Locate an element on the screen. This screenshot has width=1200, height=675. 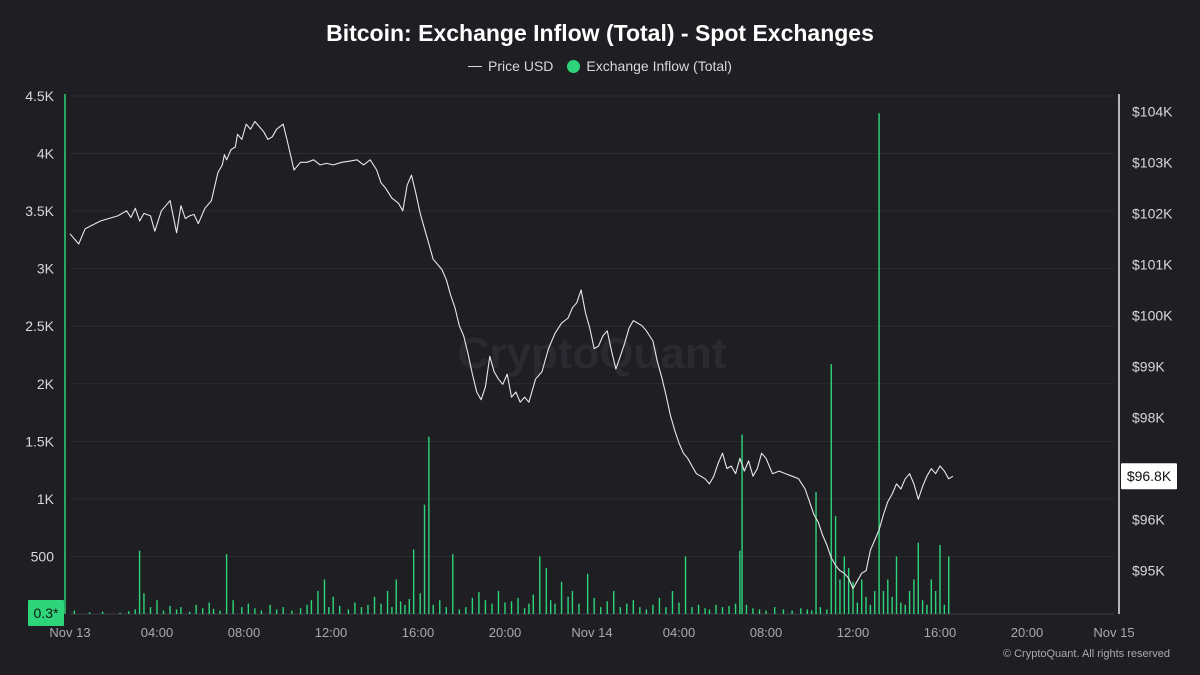
legend-item-inflow: Exchange Inflow (Total) is located at coordinates (649, 66).